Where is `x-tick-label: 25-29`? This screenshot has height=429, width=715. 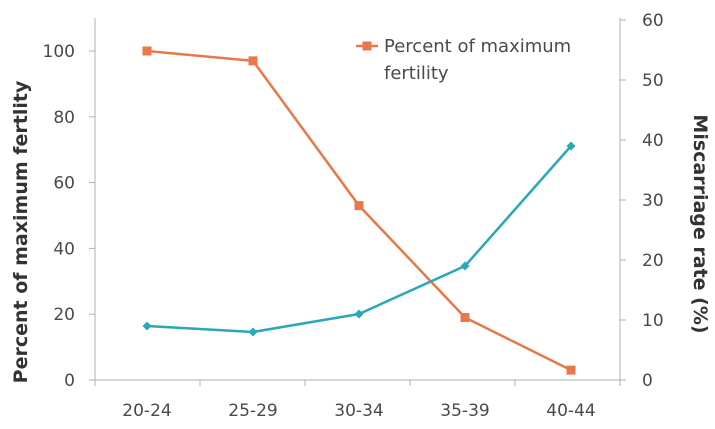 x-tick-label: 25-29 is located at coordinates (252, 411).